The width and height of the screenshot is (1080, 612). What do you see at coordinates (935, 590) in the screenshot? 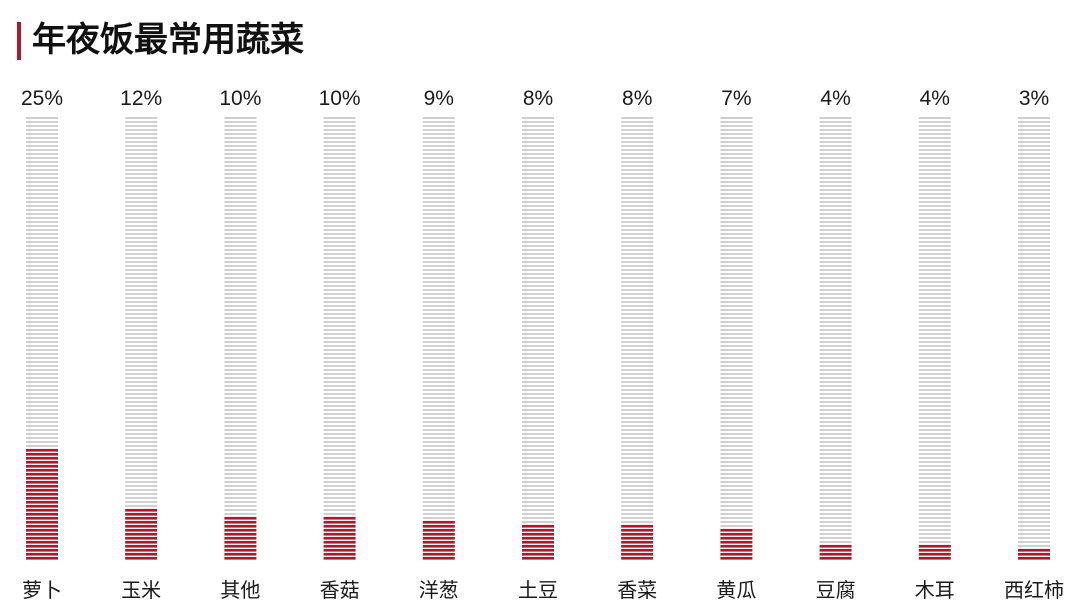
I see `category-label: 木耳` at bounding box center [935, 590].